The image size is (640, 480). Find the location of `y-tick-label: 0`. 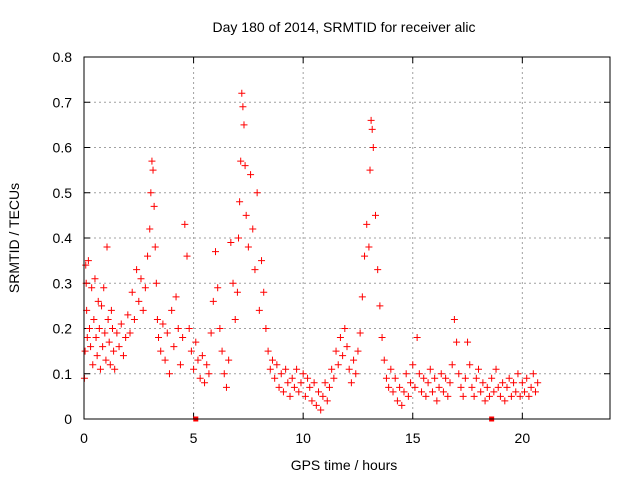

y-tick-label: 0 is located at coordinates (68, 419).